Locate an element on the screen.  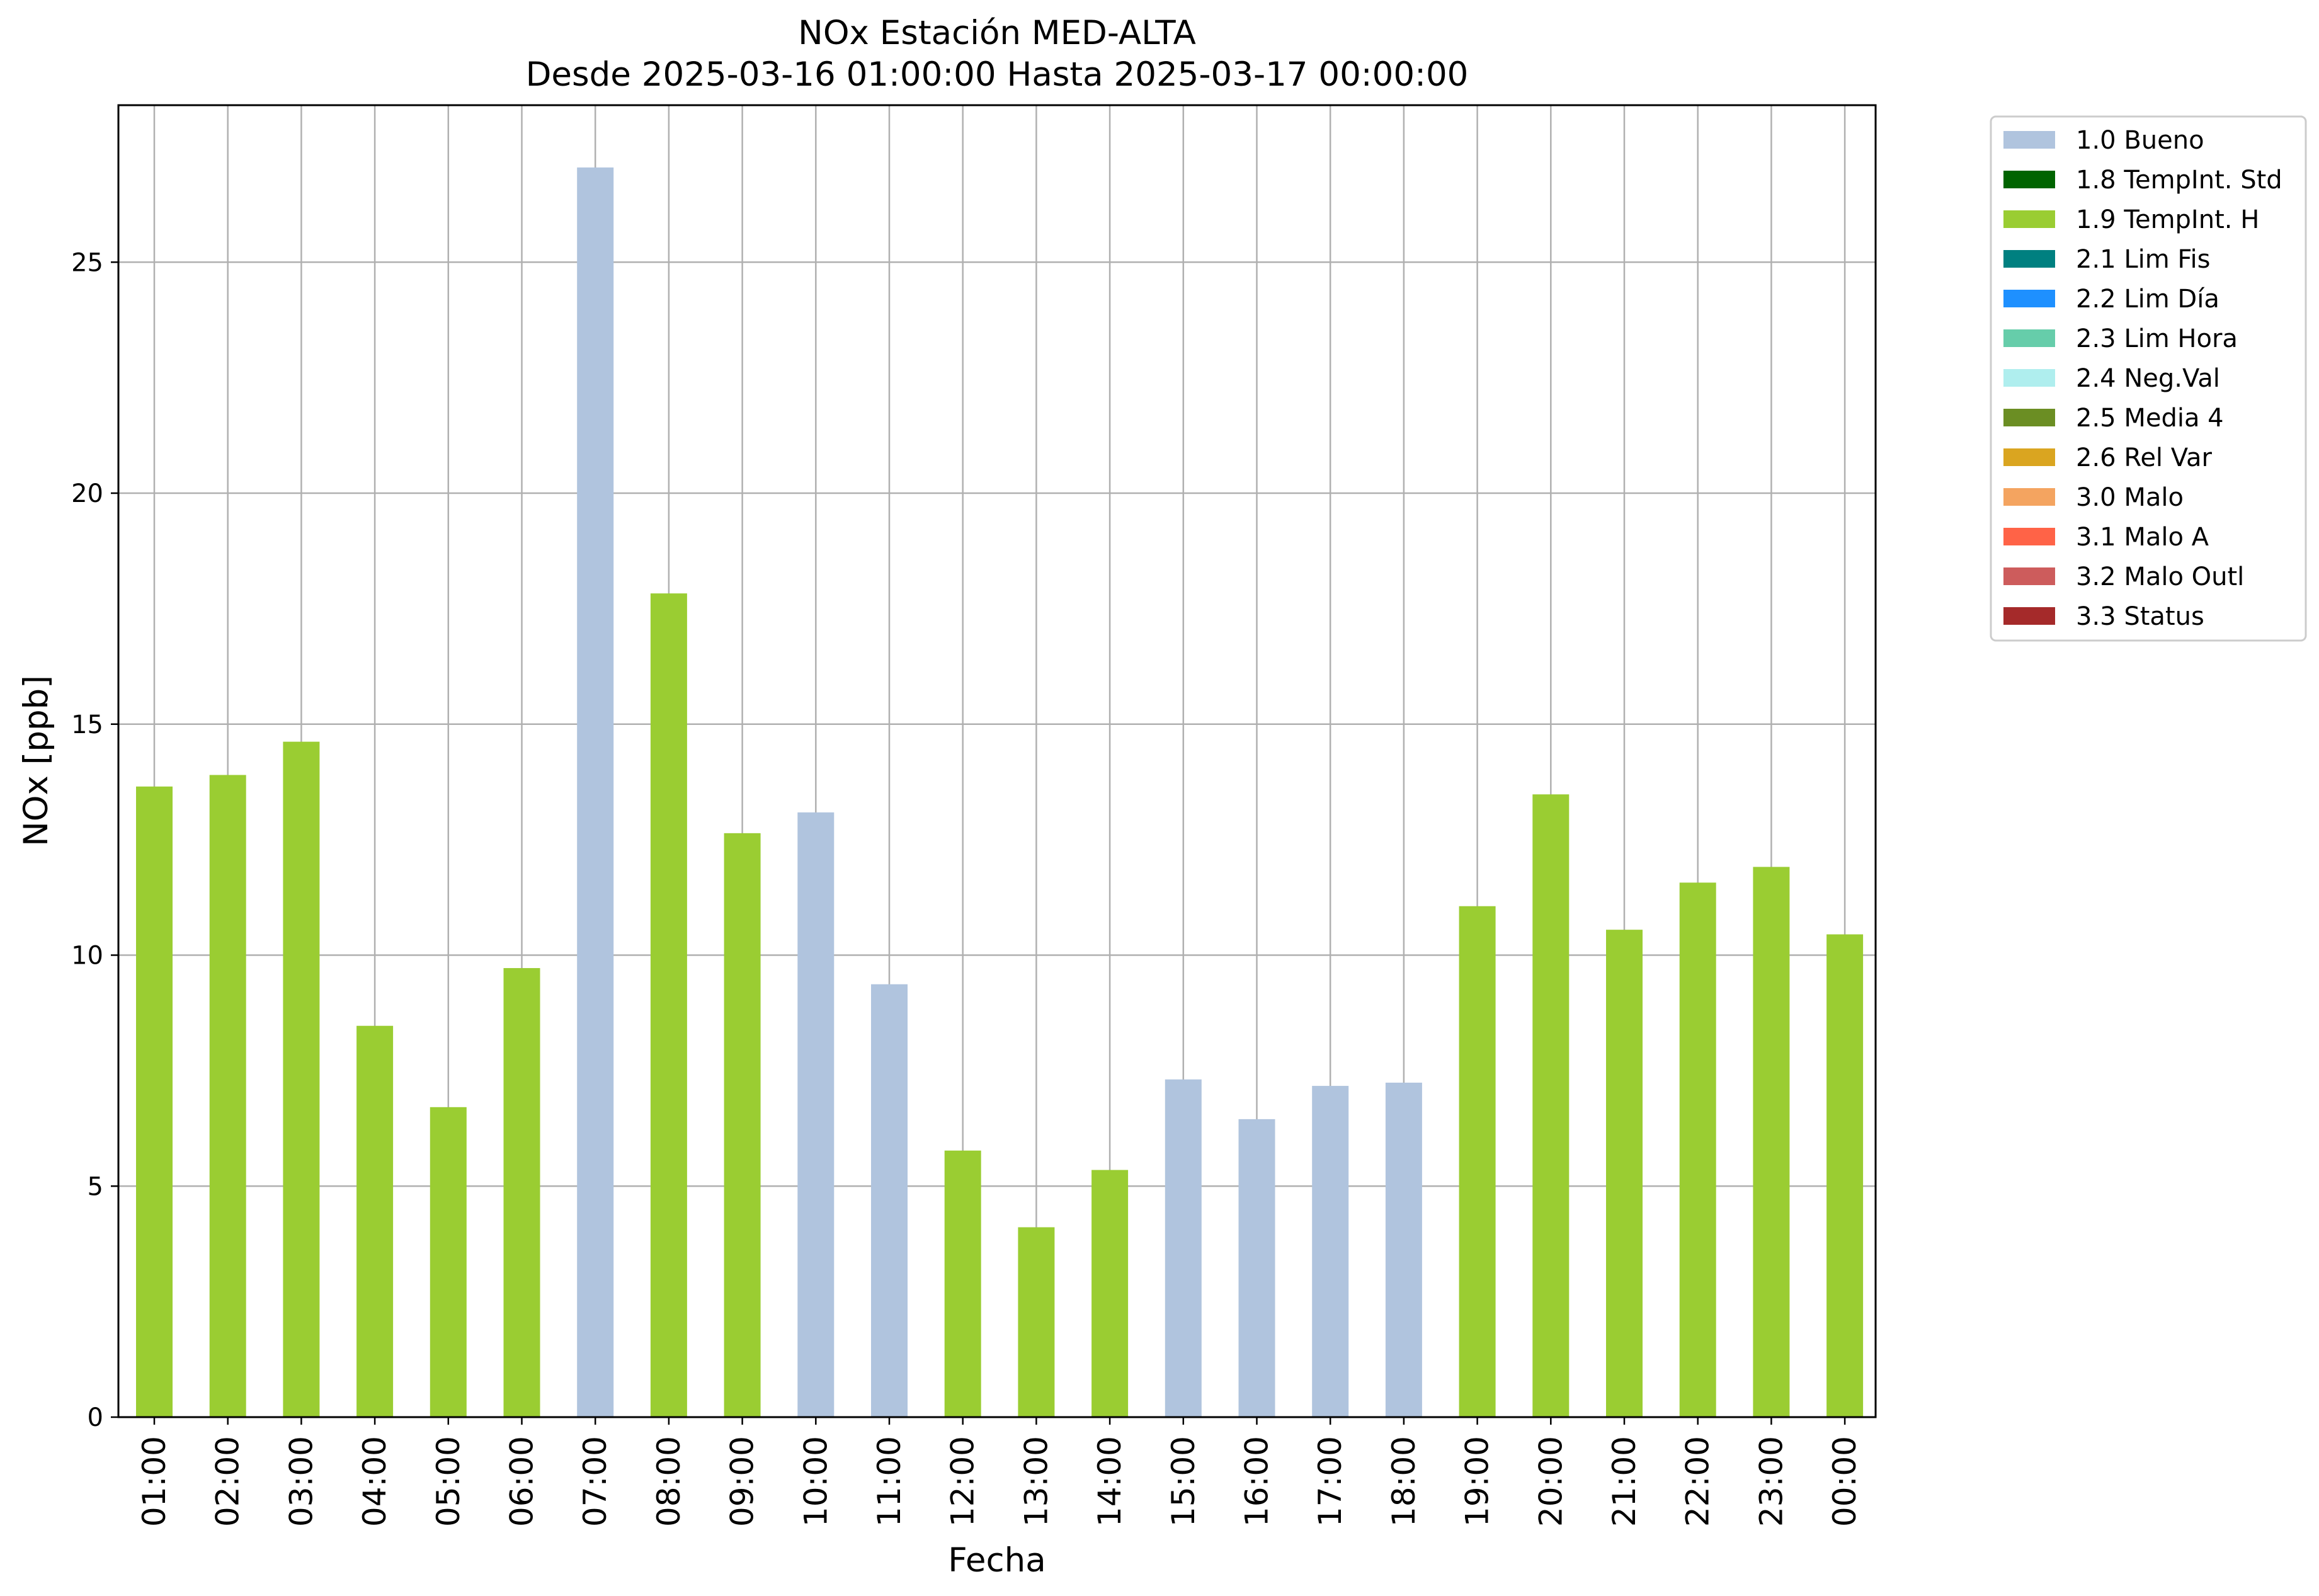
legend-label: 3.2 Malo Outl is located at coordinates (2160, 576).